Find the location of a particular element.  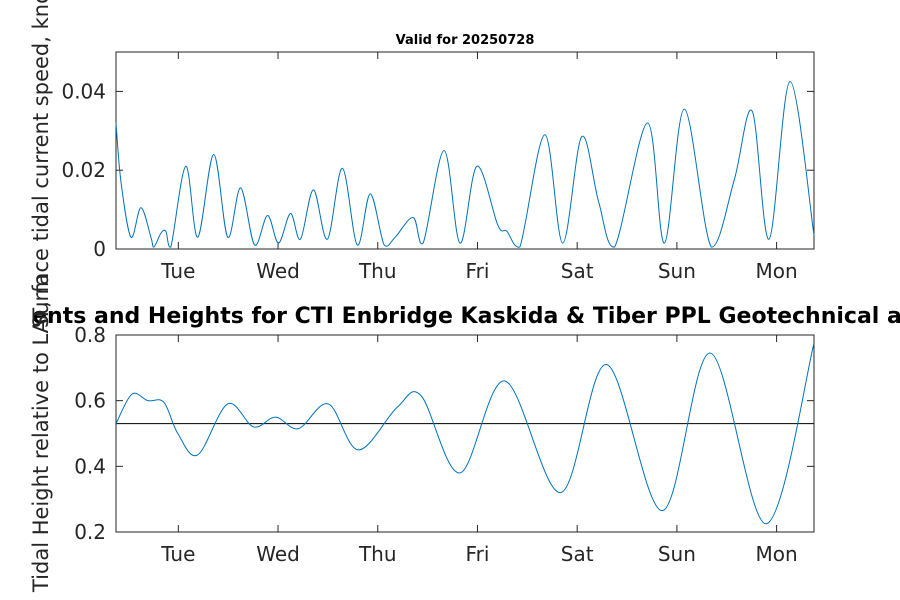

y-axis-label-height: Tidal Height relative to LAT, m is located at coordinates (41, 433).